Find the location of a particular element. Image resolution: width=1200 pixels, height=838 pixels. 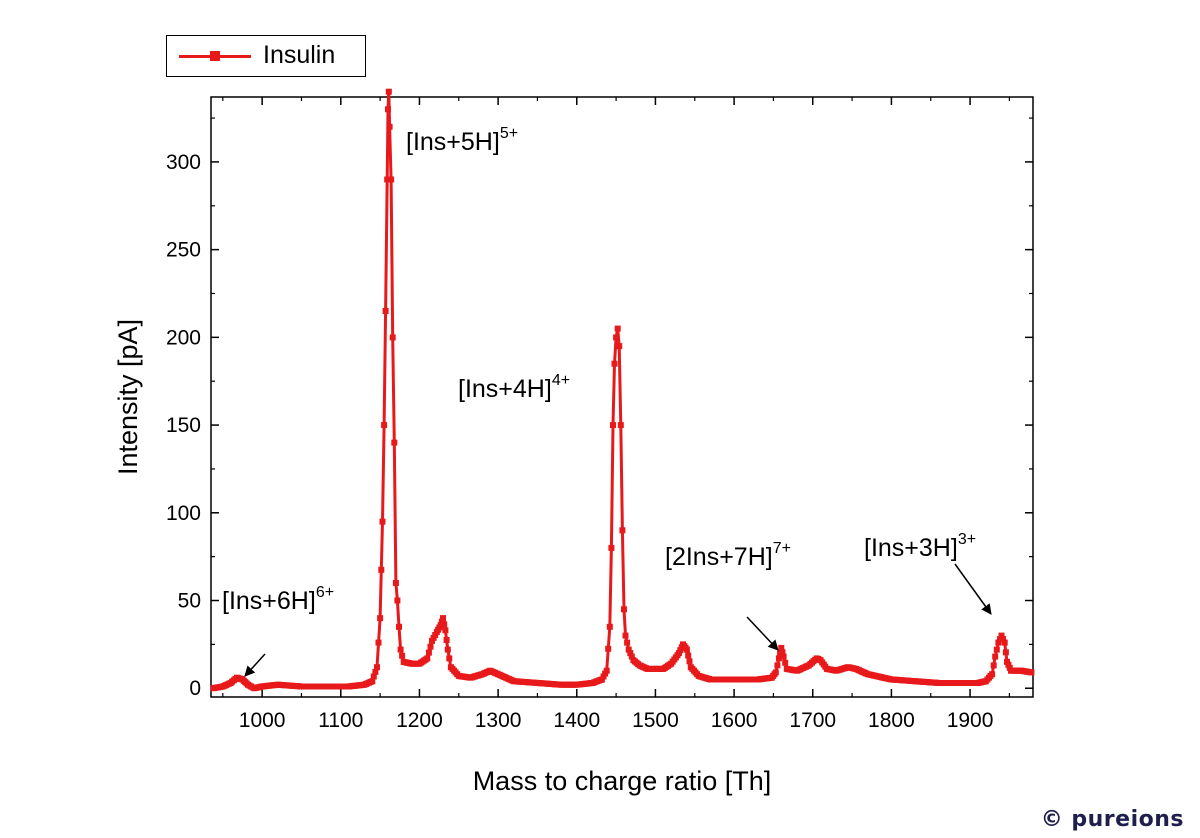

x-tick-label: 1700 is located at coordinates (812, 720).